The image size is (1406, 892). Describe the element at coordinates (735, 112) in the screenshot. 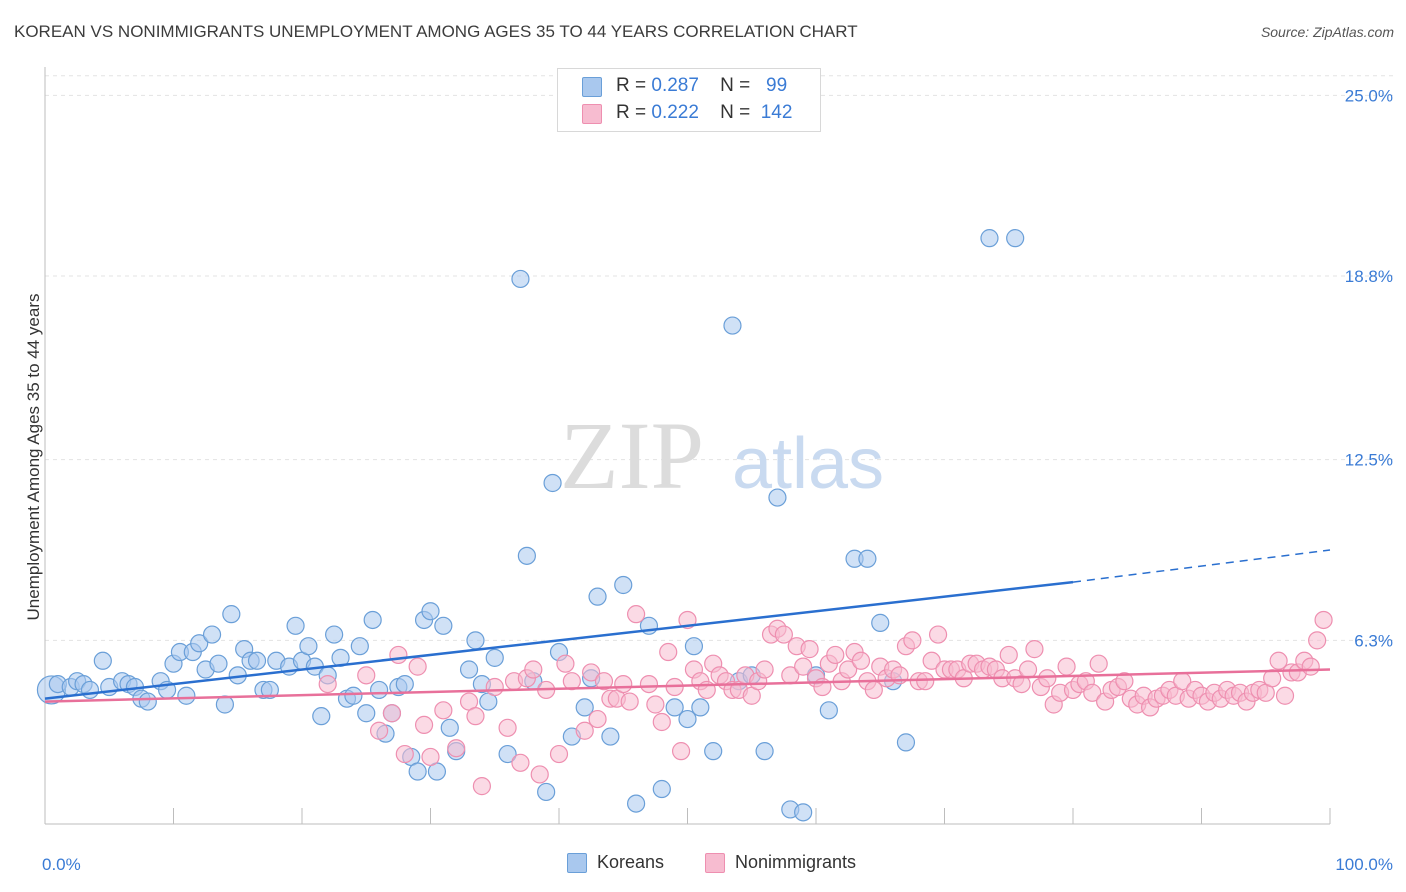

I see `nonimmigrants-n-label: N =` at that location.